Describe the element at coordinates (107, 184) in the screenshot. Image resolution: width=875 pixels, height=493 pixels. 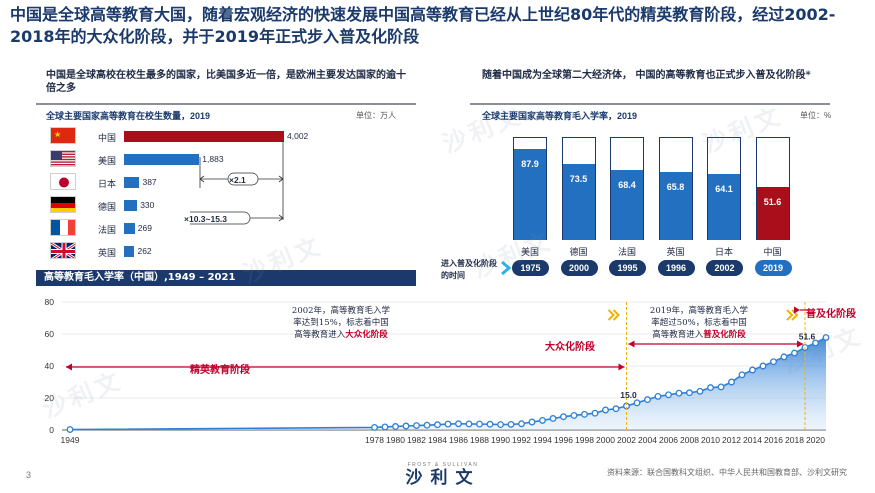
I see `hbar-country-label: 日本` at that location.